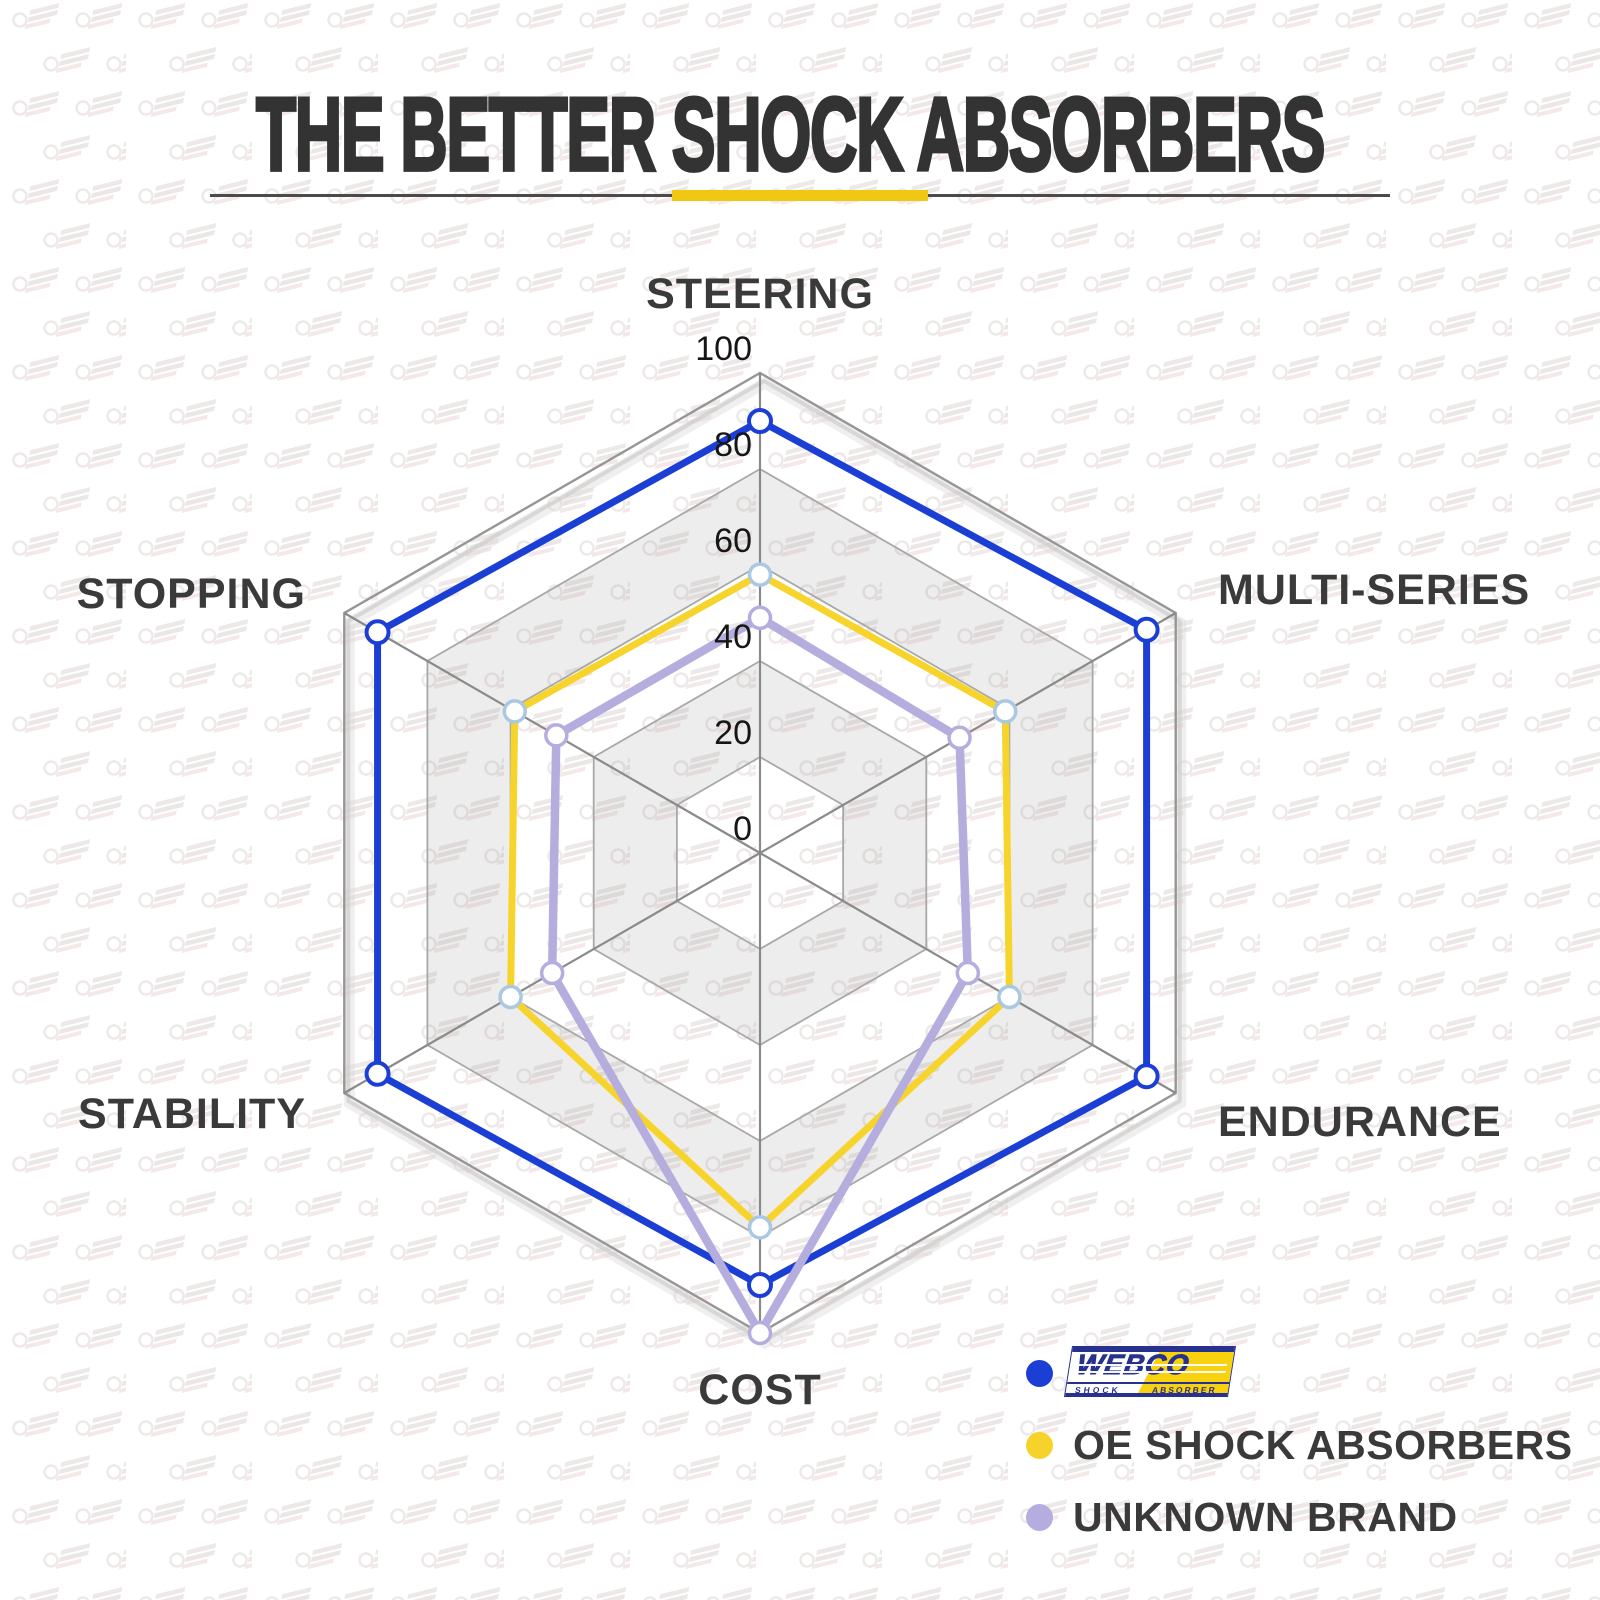  What do you see at coordinates (1360, 1122) in the screenshot?
I see `axis-label-endurance: ENDURANCE` at bounding box center [1360, 1122].